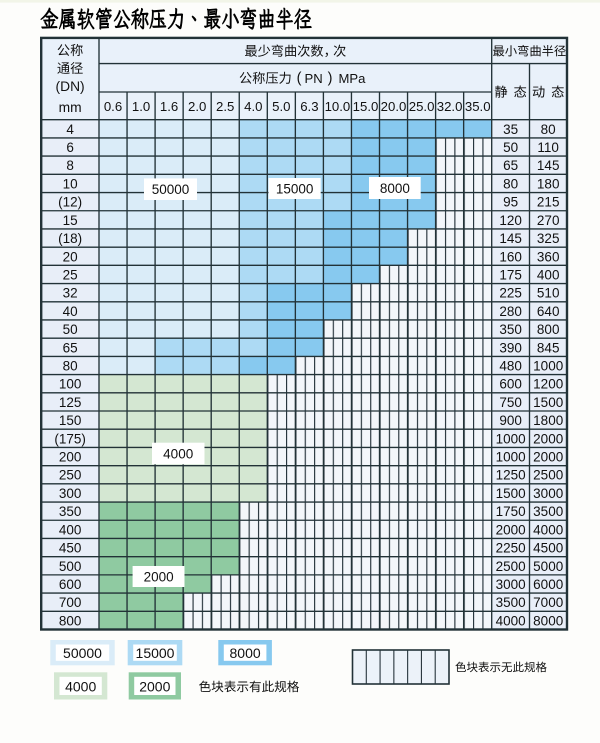  Describe the element at coordinates (70, 438) in the screenshot. I see `svg-text: (175)` at that location.